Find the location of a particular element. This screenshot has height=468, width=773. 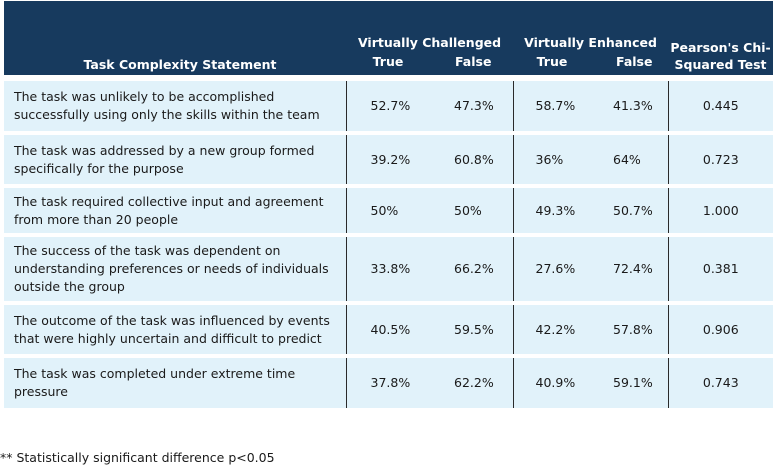

cell-ve-false: 57.8% is located at coordinates (630, 328).